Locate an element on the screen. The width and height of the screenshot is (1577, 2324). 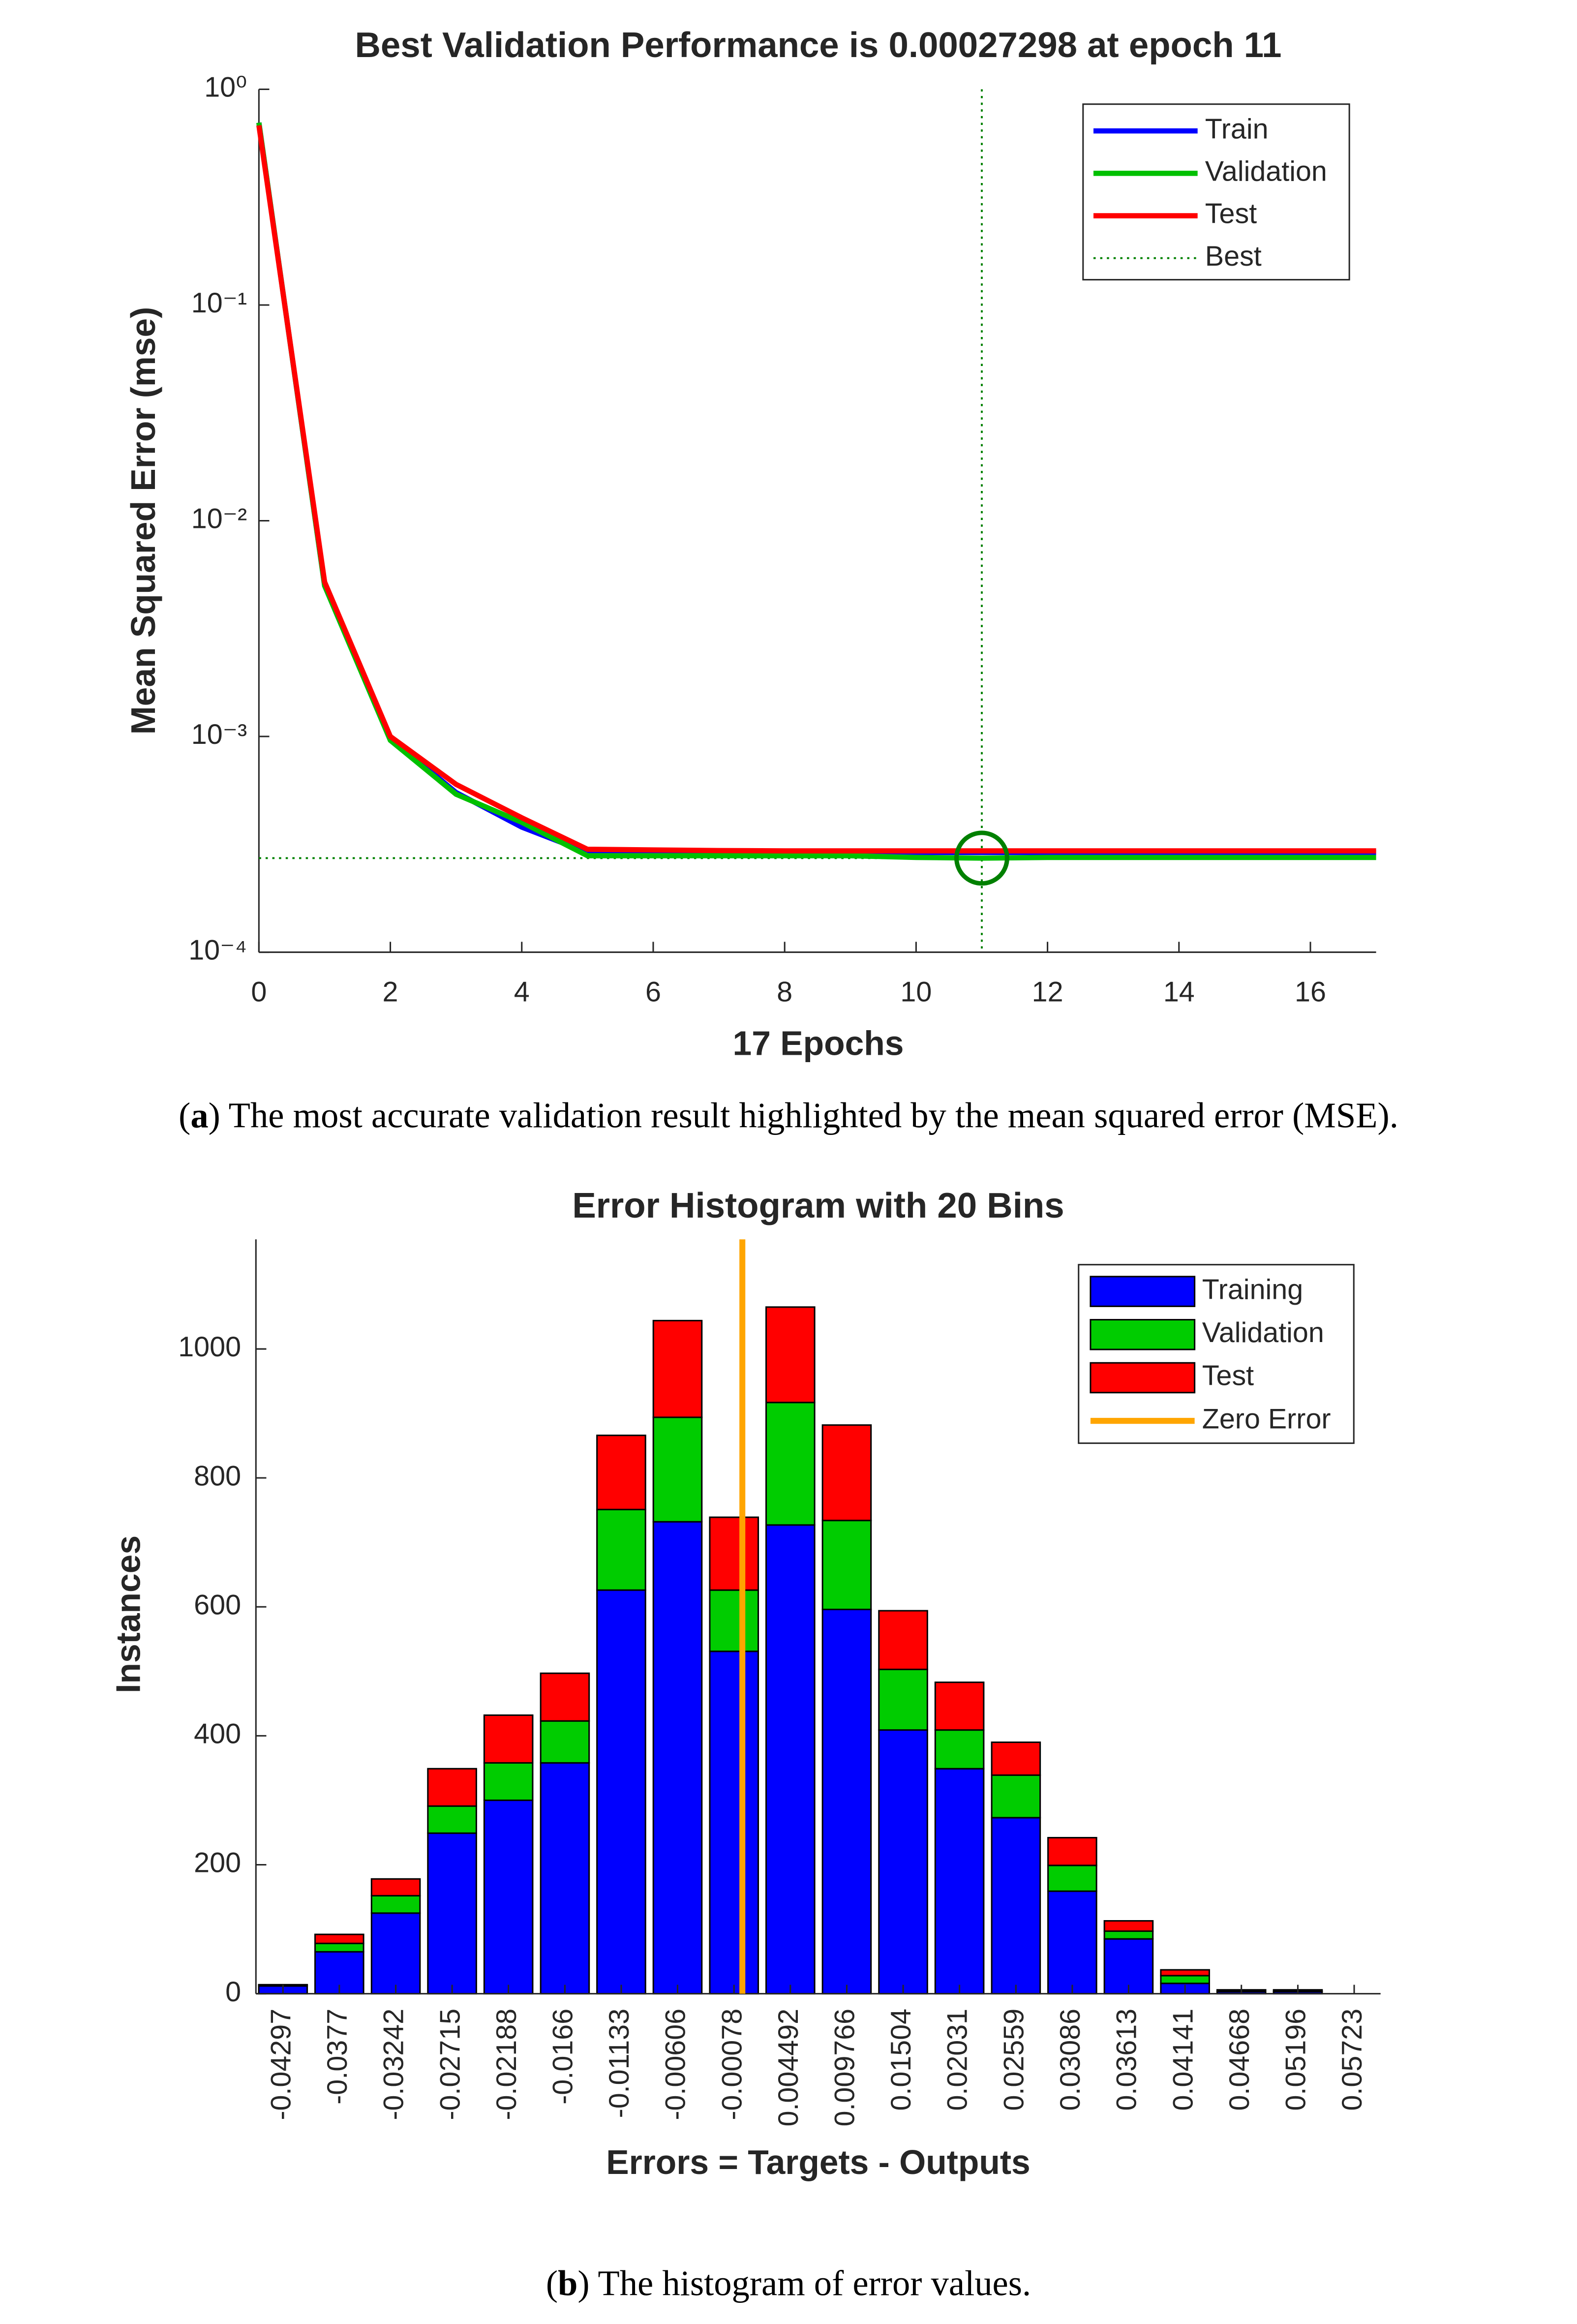
x-tick-label: 12 is located at coordinates (1047, 992).